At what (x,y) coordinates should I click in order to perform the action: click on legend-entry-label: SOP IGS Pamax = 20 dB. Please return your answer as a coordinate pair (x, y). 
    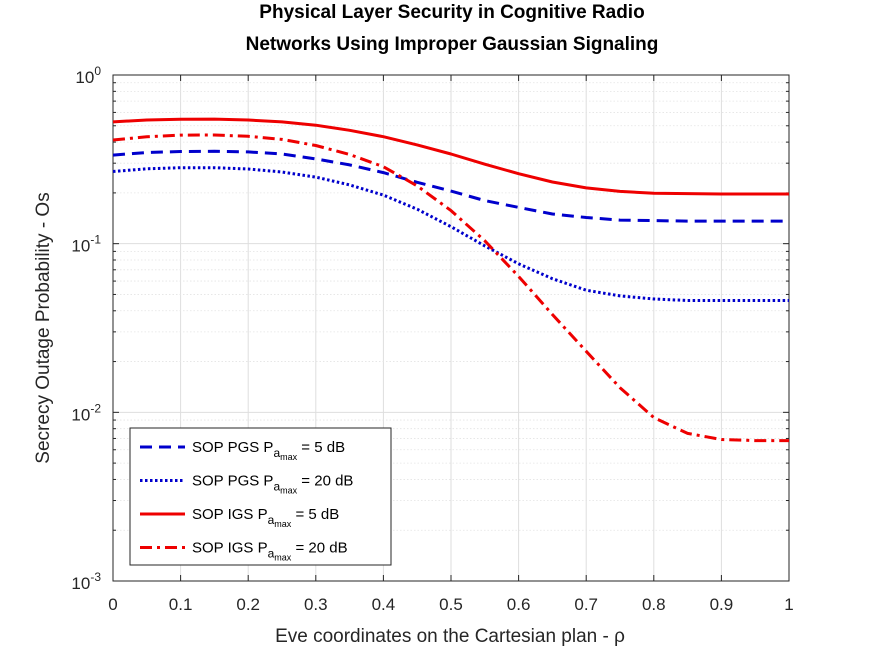
    Looking at the image, I should click on (270, 551).